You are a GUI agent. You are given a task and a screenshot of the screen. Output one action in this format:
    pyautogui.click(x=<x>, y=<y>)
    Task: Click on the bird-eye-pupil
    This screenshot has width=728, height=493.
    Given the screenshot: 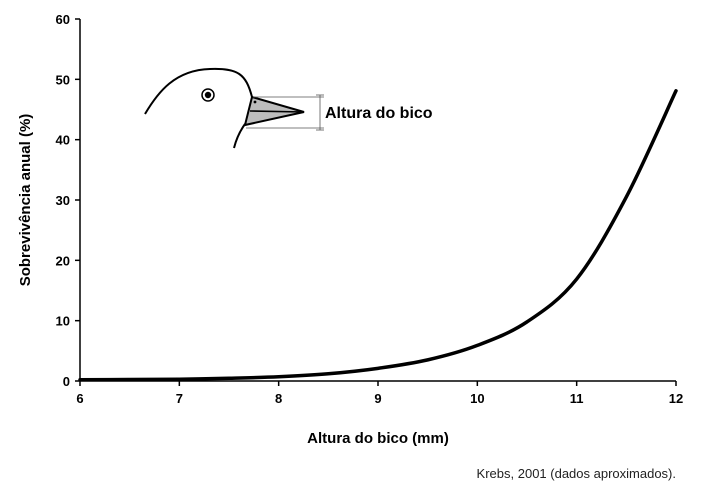 What is the action you would take?
    pyautogui.click(x=208, y=95)
    